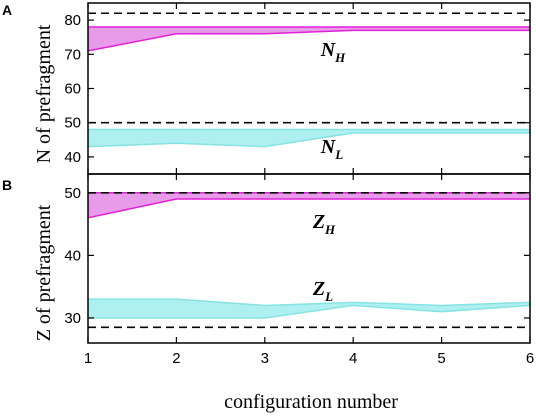  Describe the element at coordinates (7, 185) in the screenshot. I see `panel-b-letter: B` at that location.